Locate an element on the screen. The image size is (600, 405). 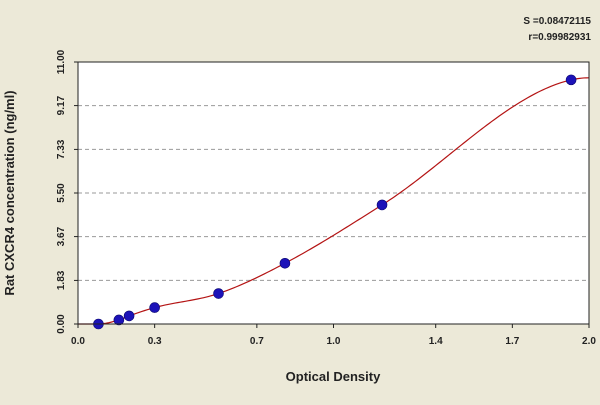
y-tick-label: 7.33 is located at coordinates (61, 149).